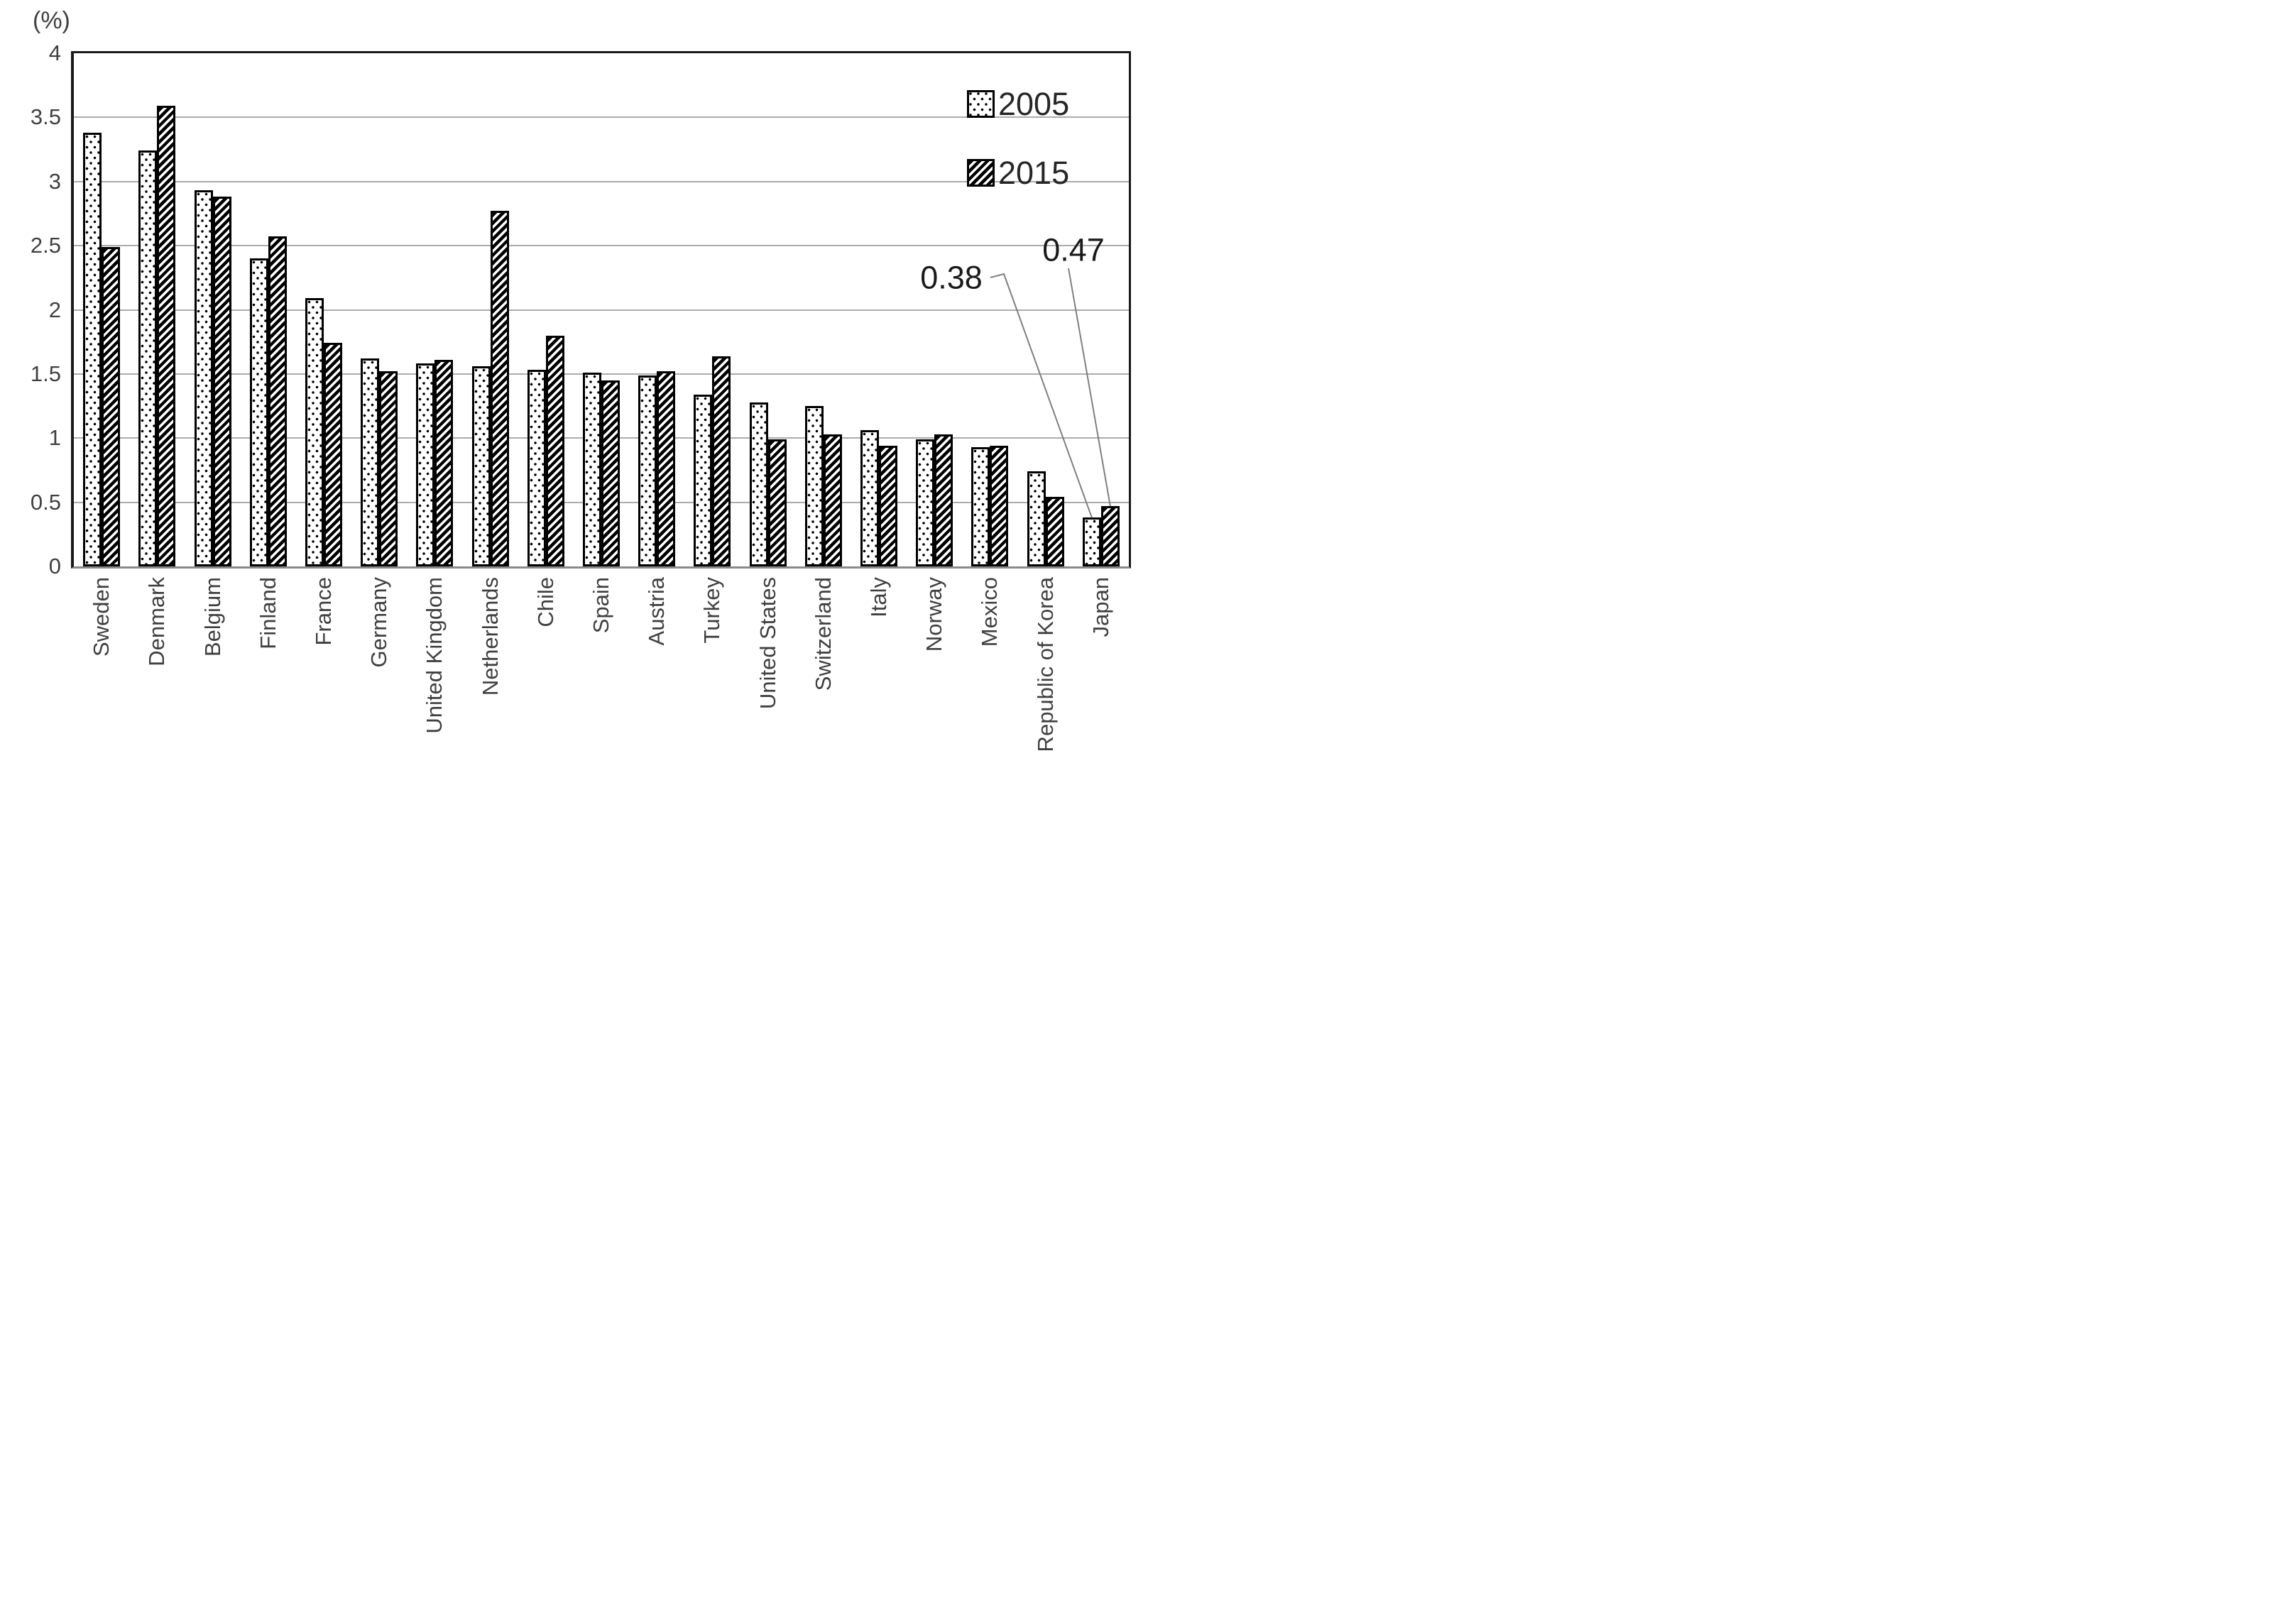 The height and width of the screenshot is (1597, 2296). I want to click on x-label-united-states: United States, so click(767, 643).